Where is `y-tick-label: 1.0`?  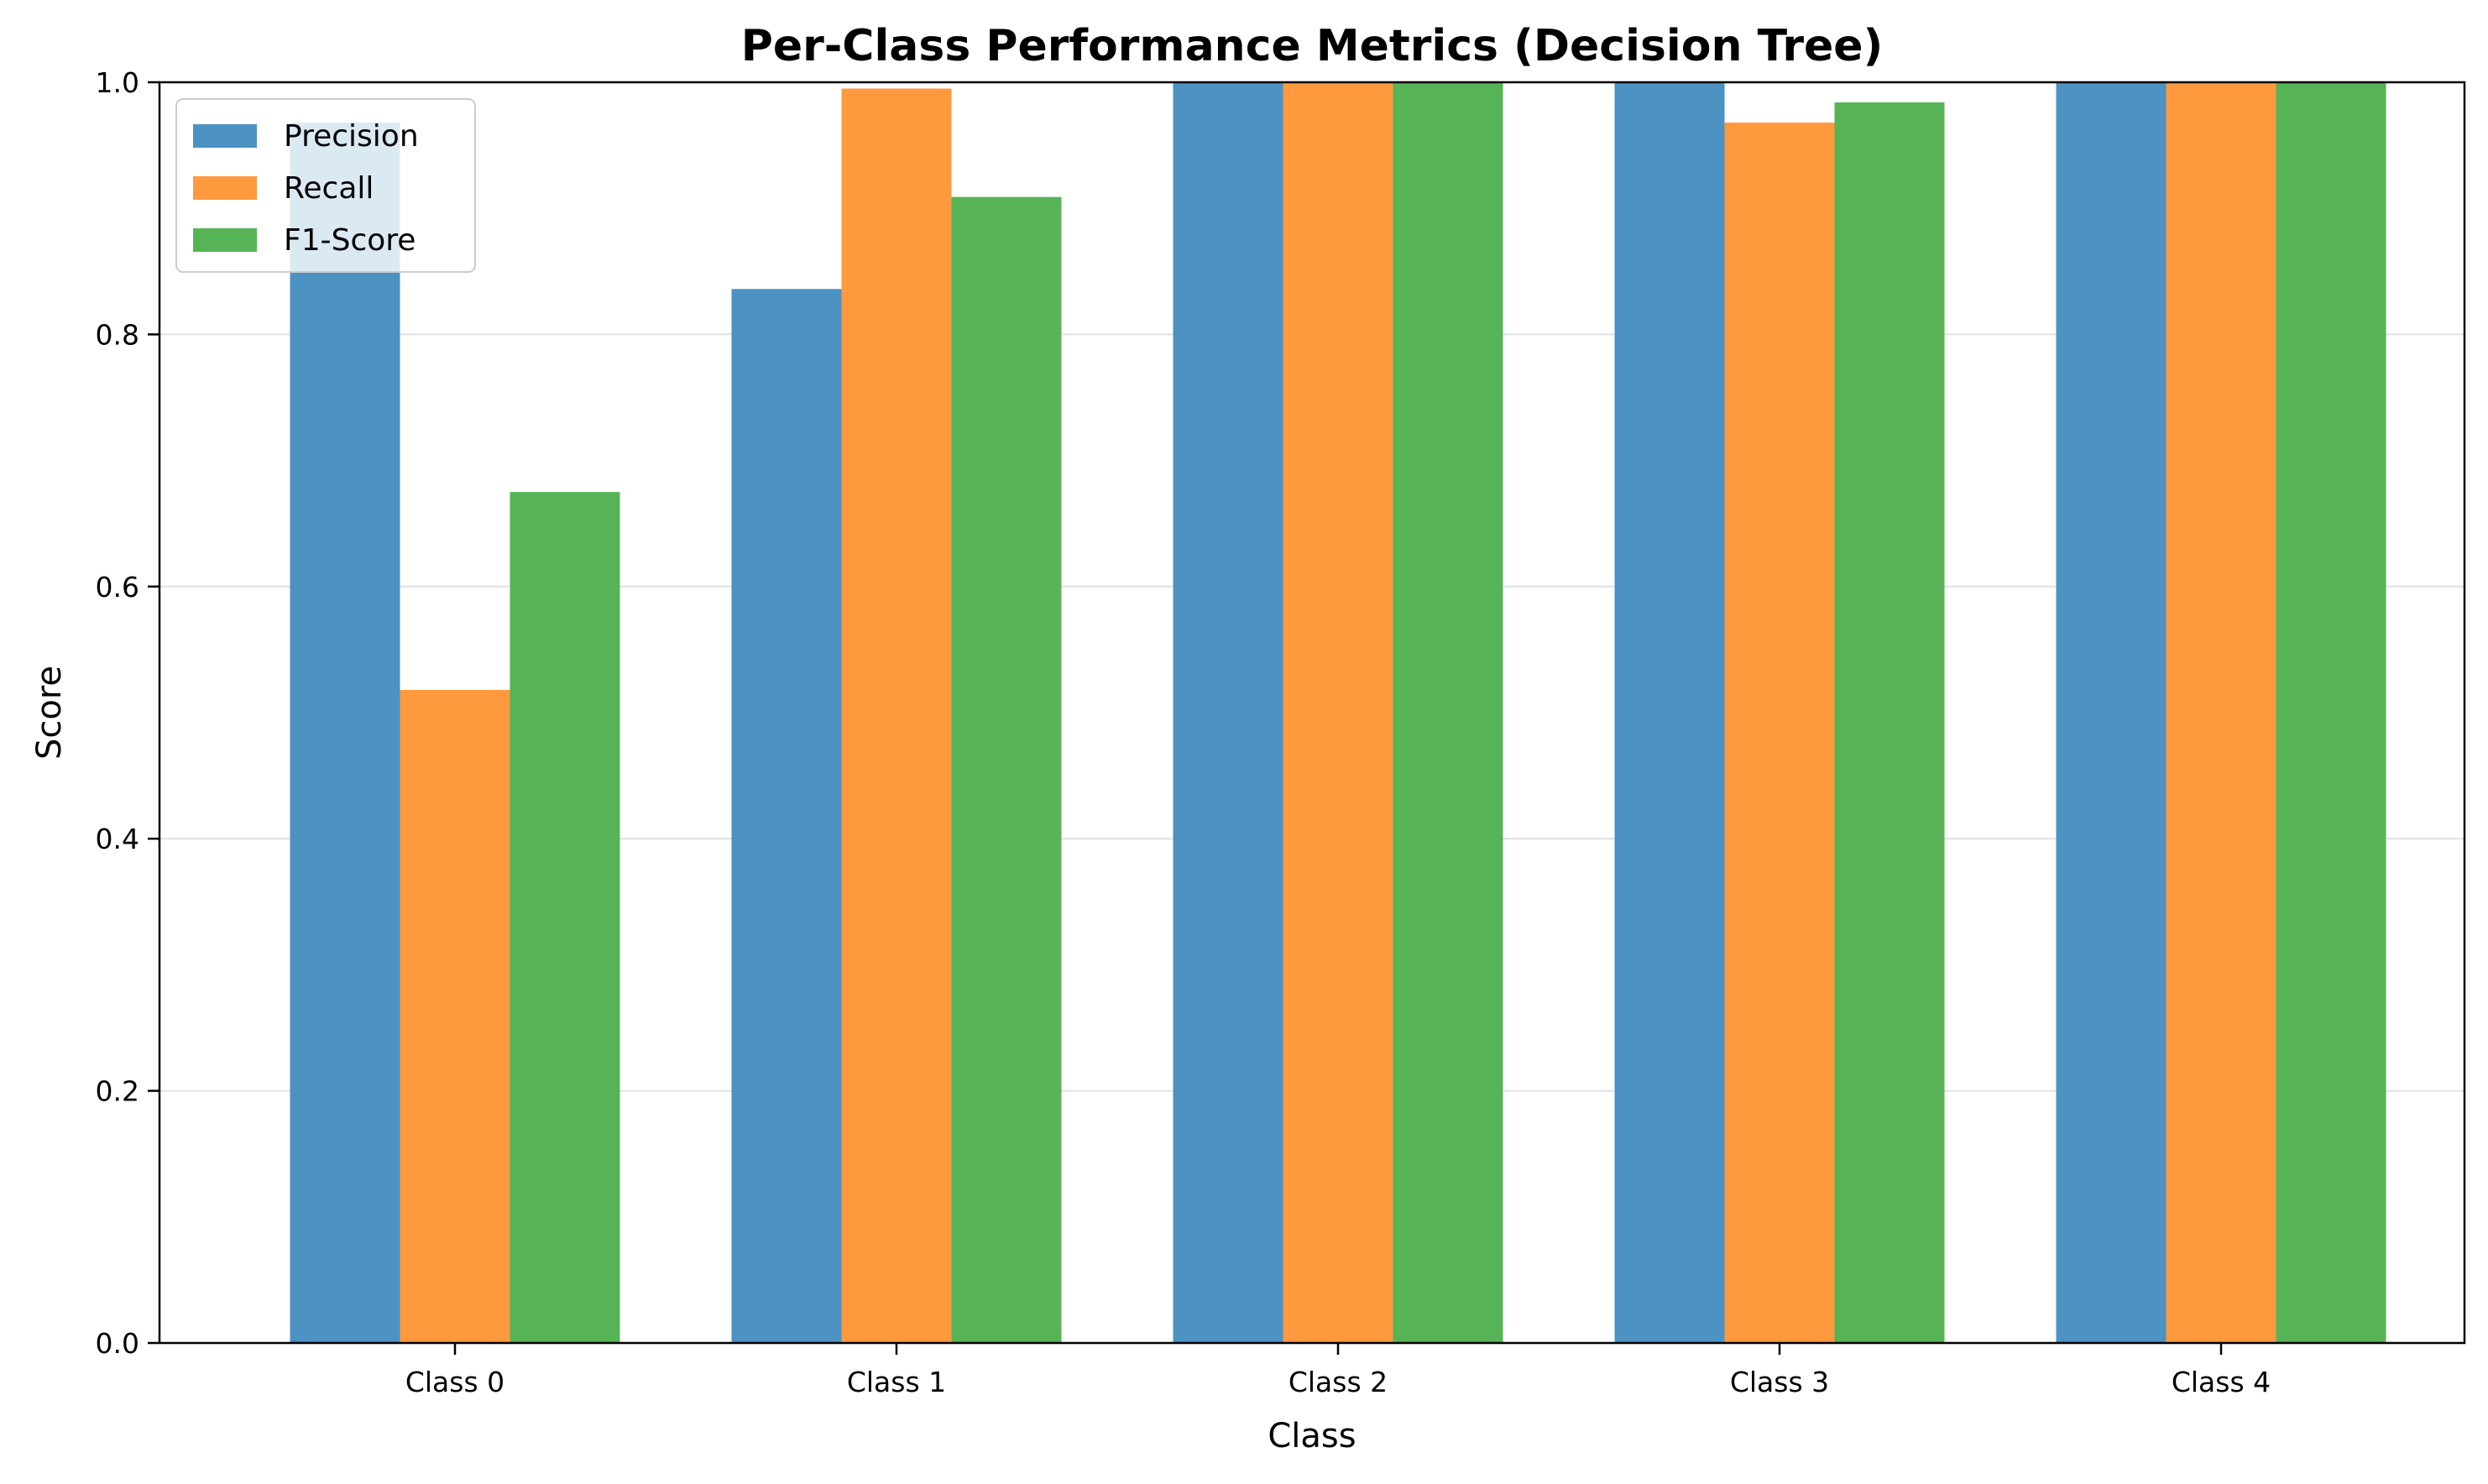
y-tick-label: 1.0 is located at coordinates (118, 82).